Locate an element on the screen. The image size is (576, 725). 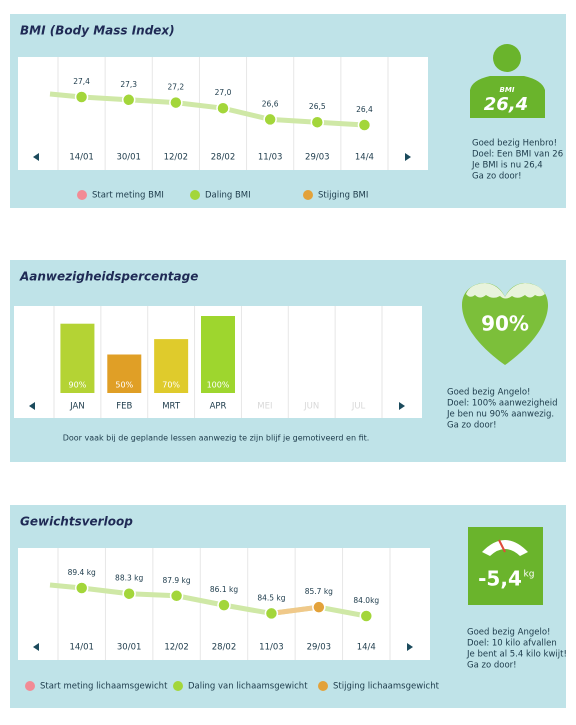
value-label: 50% is located at coordinates (124, 385).